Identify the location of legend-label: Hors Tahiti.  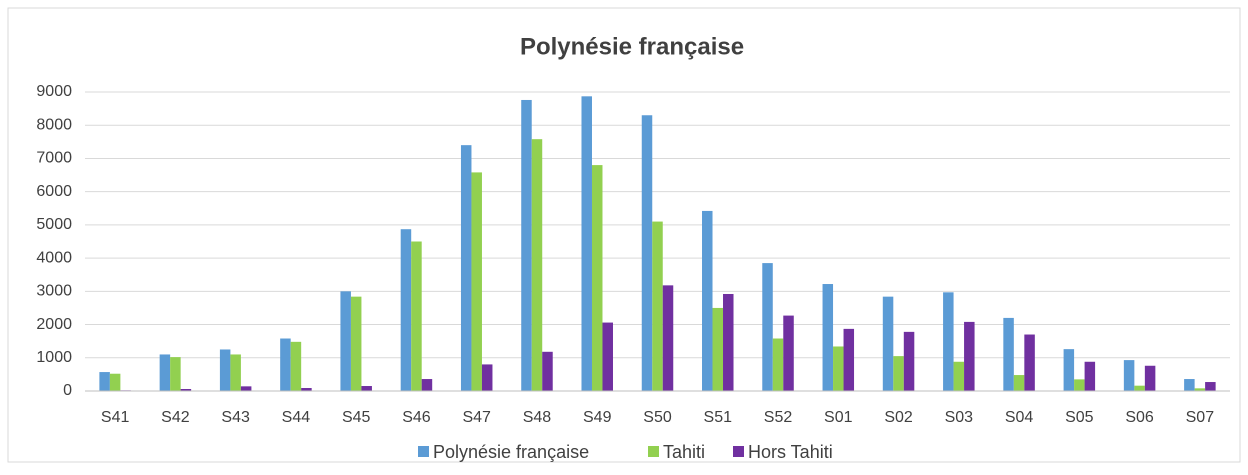
(790, 452).